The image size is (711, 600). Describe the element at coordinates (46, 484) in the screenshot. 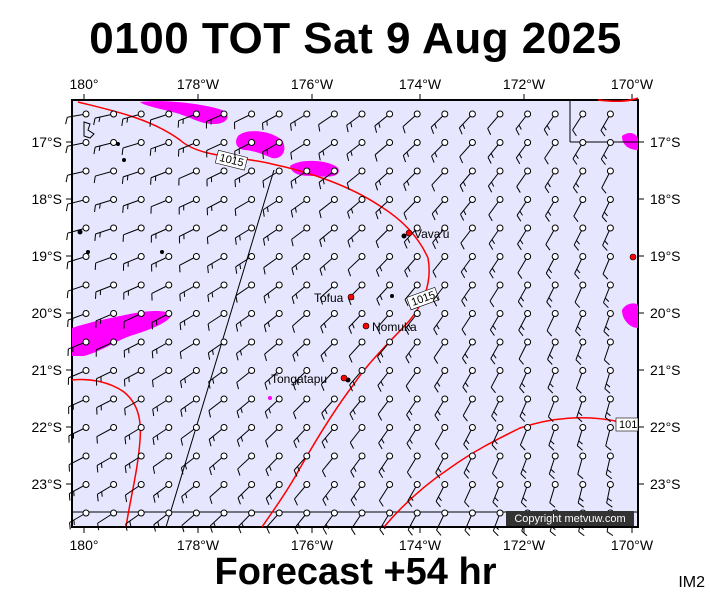

I see `lat-label-23s: 23°S` at that location.